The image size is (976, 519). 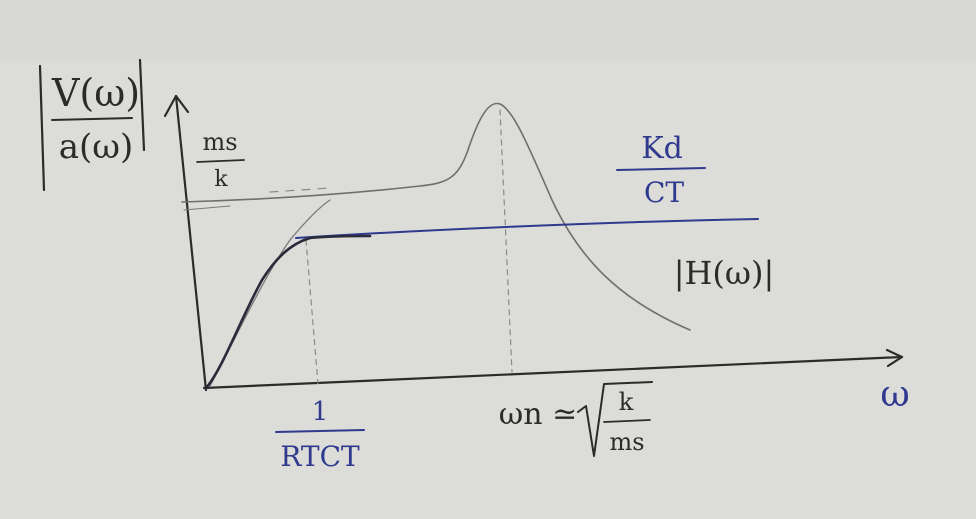 I want to click on abs-bar-right, so click(x=142, y=105).